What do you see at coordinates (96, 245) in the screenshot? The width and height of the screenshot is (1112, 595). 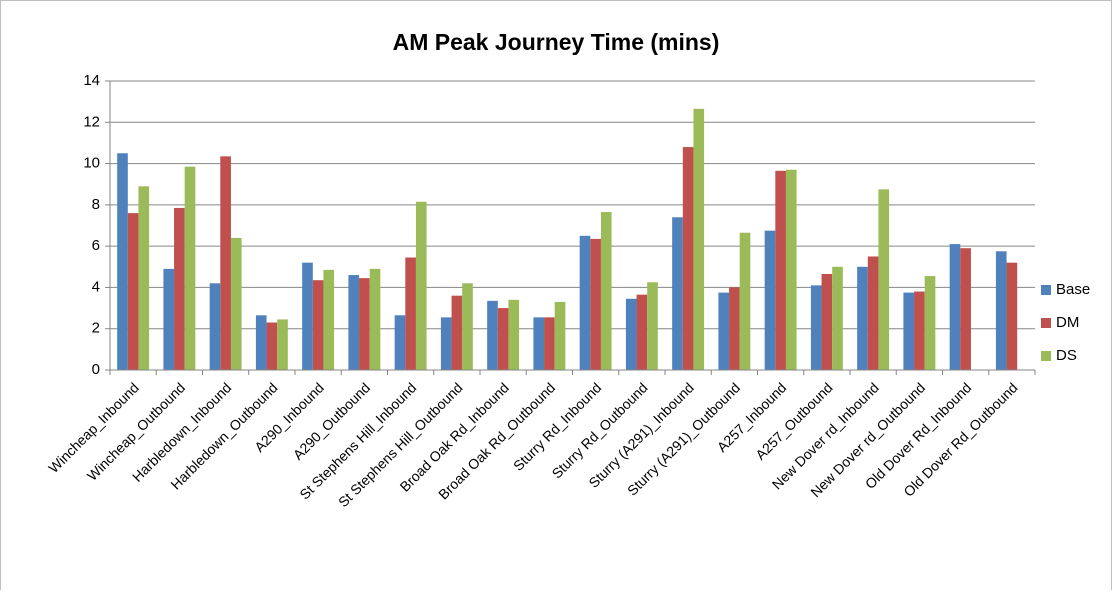 I see `y-tick-label: 6` at bounding box center [96, 245].